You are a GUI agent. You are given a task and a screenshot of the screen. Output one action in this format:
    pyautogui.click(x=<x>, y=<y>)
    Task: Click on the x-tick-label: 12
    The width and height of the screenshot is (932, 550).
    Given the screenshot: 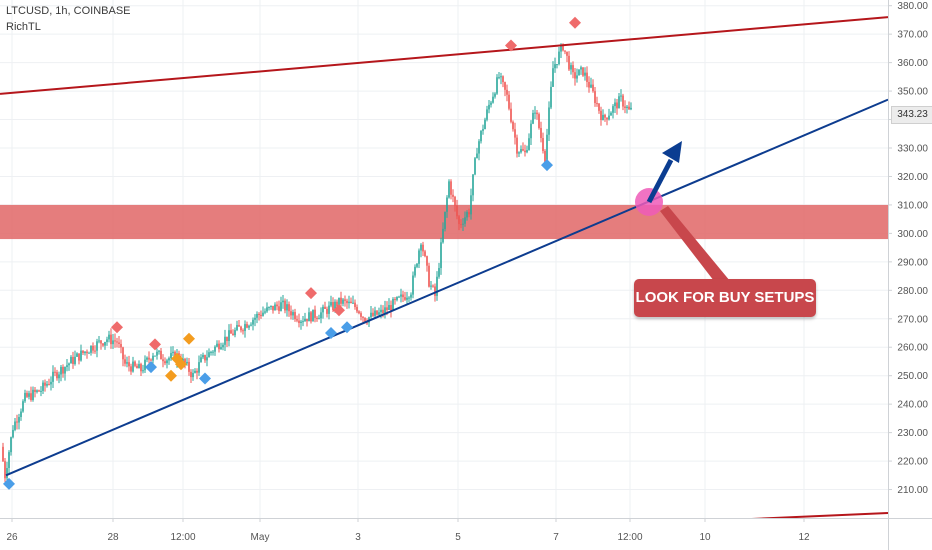 What is the action you would take?
    pyautogui.click(x=804, y=537)
    